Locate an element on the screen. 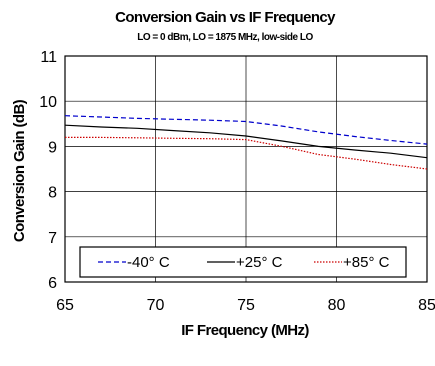 The height and width of the screenshot is (366, 435). y-tick-label: 11 is located at coordinates (48, 57).